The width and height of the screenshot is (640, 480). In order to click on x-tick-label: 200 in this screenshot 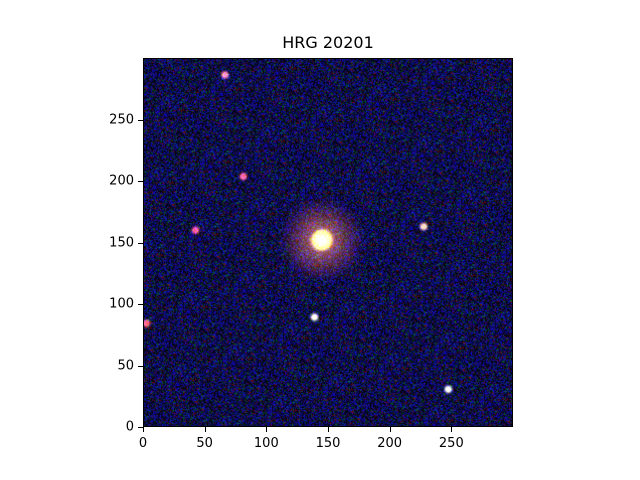, I will do `click(390, 443)`.